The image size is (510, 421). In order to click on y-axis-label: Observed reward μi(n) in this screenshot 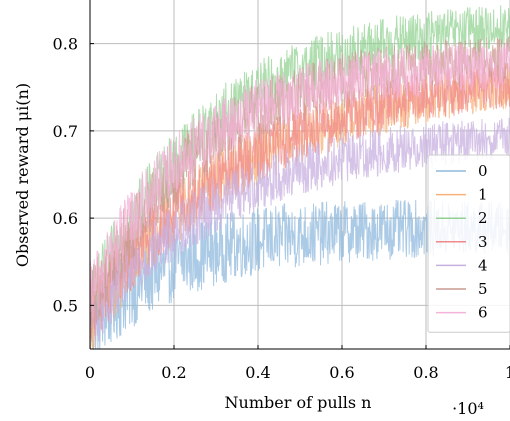, I will do `click(22, 175)`.